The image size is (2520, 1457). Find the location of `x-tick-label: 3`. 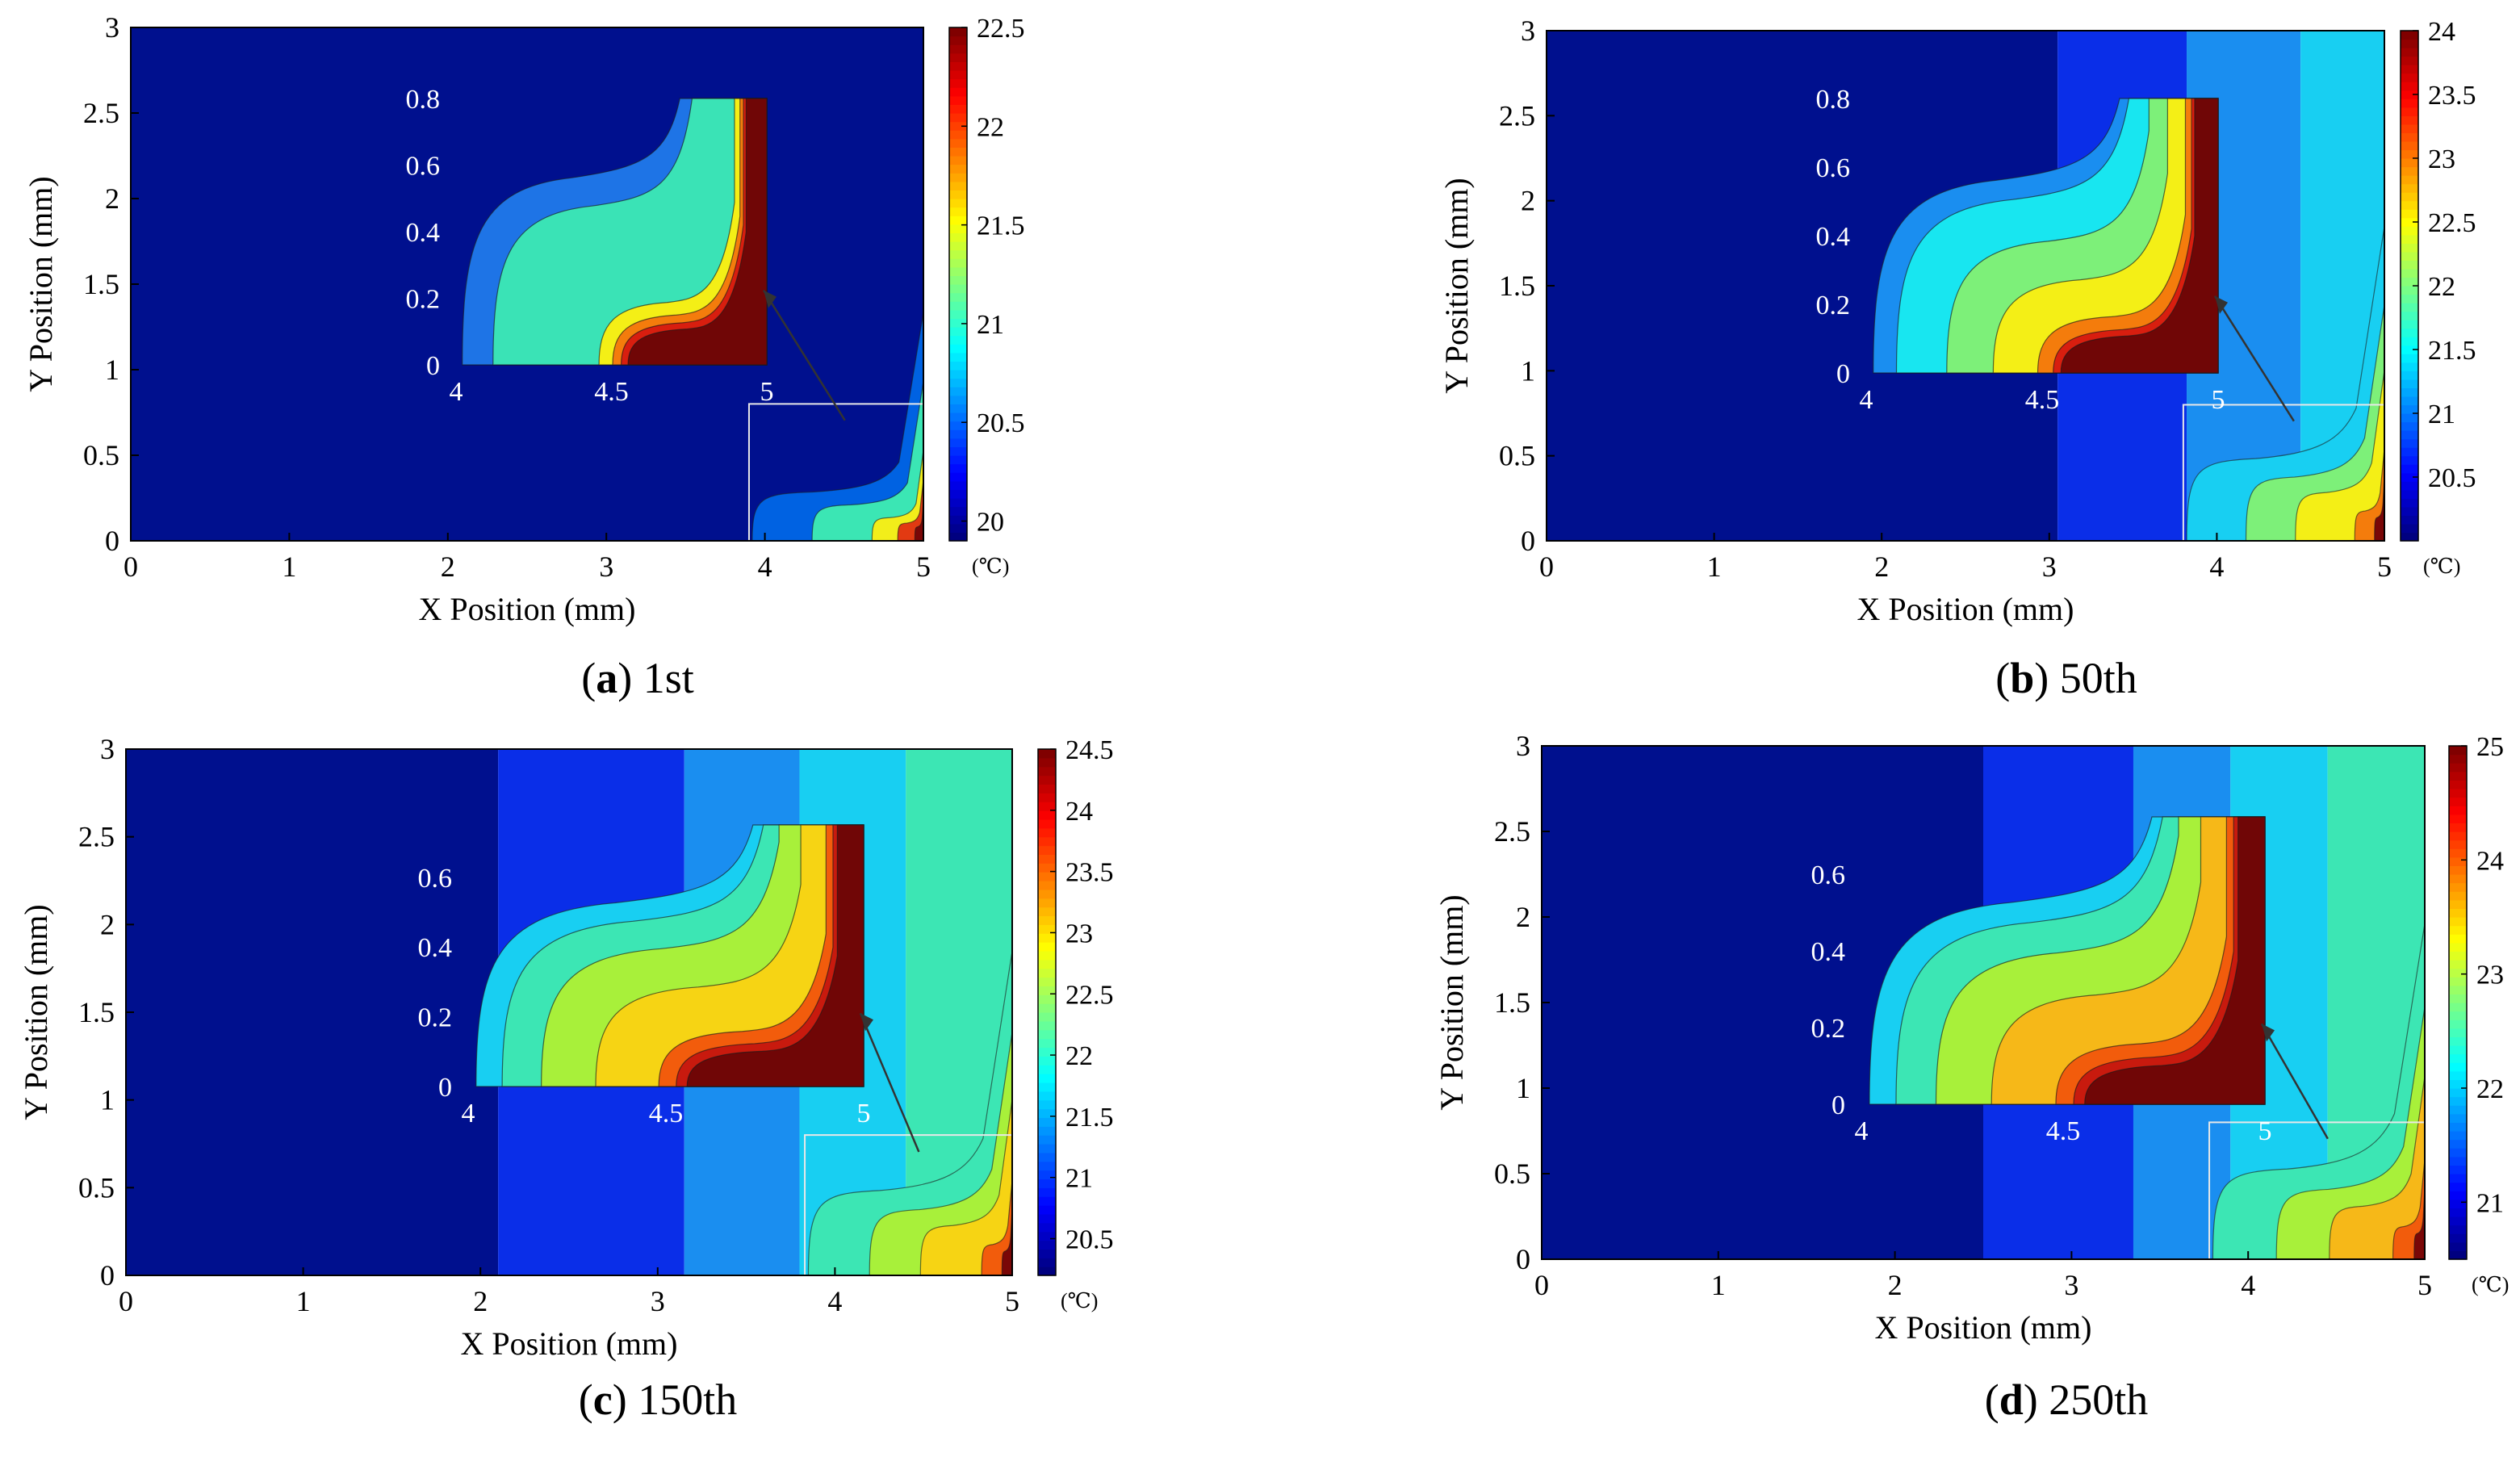

x-tick-label: 3 is located at coordinates (2071, 1285).